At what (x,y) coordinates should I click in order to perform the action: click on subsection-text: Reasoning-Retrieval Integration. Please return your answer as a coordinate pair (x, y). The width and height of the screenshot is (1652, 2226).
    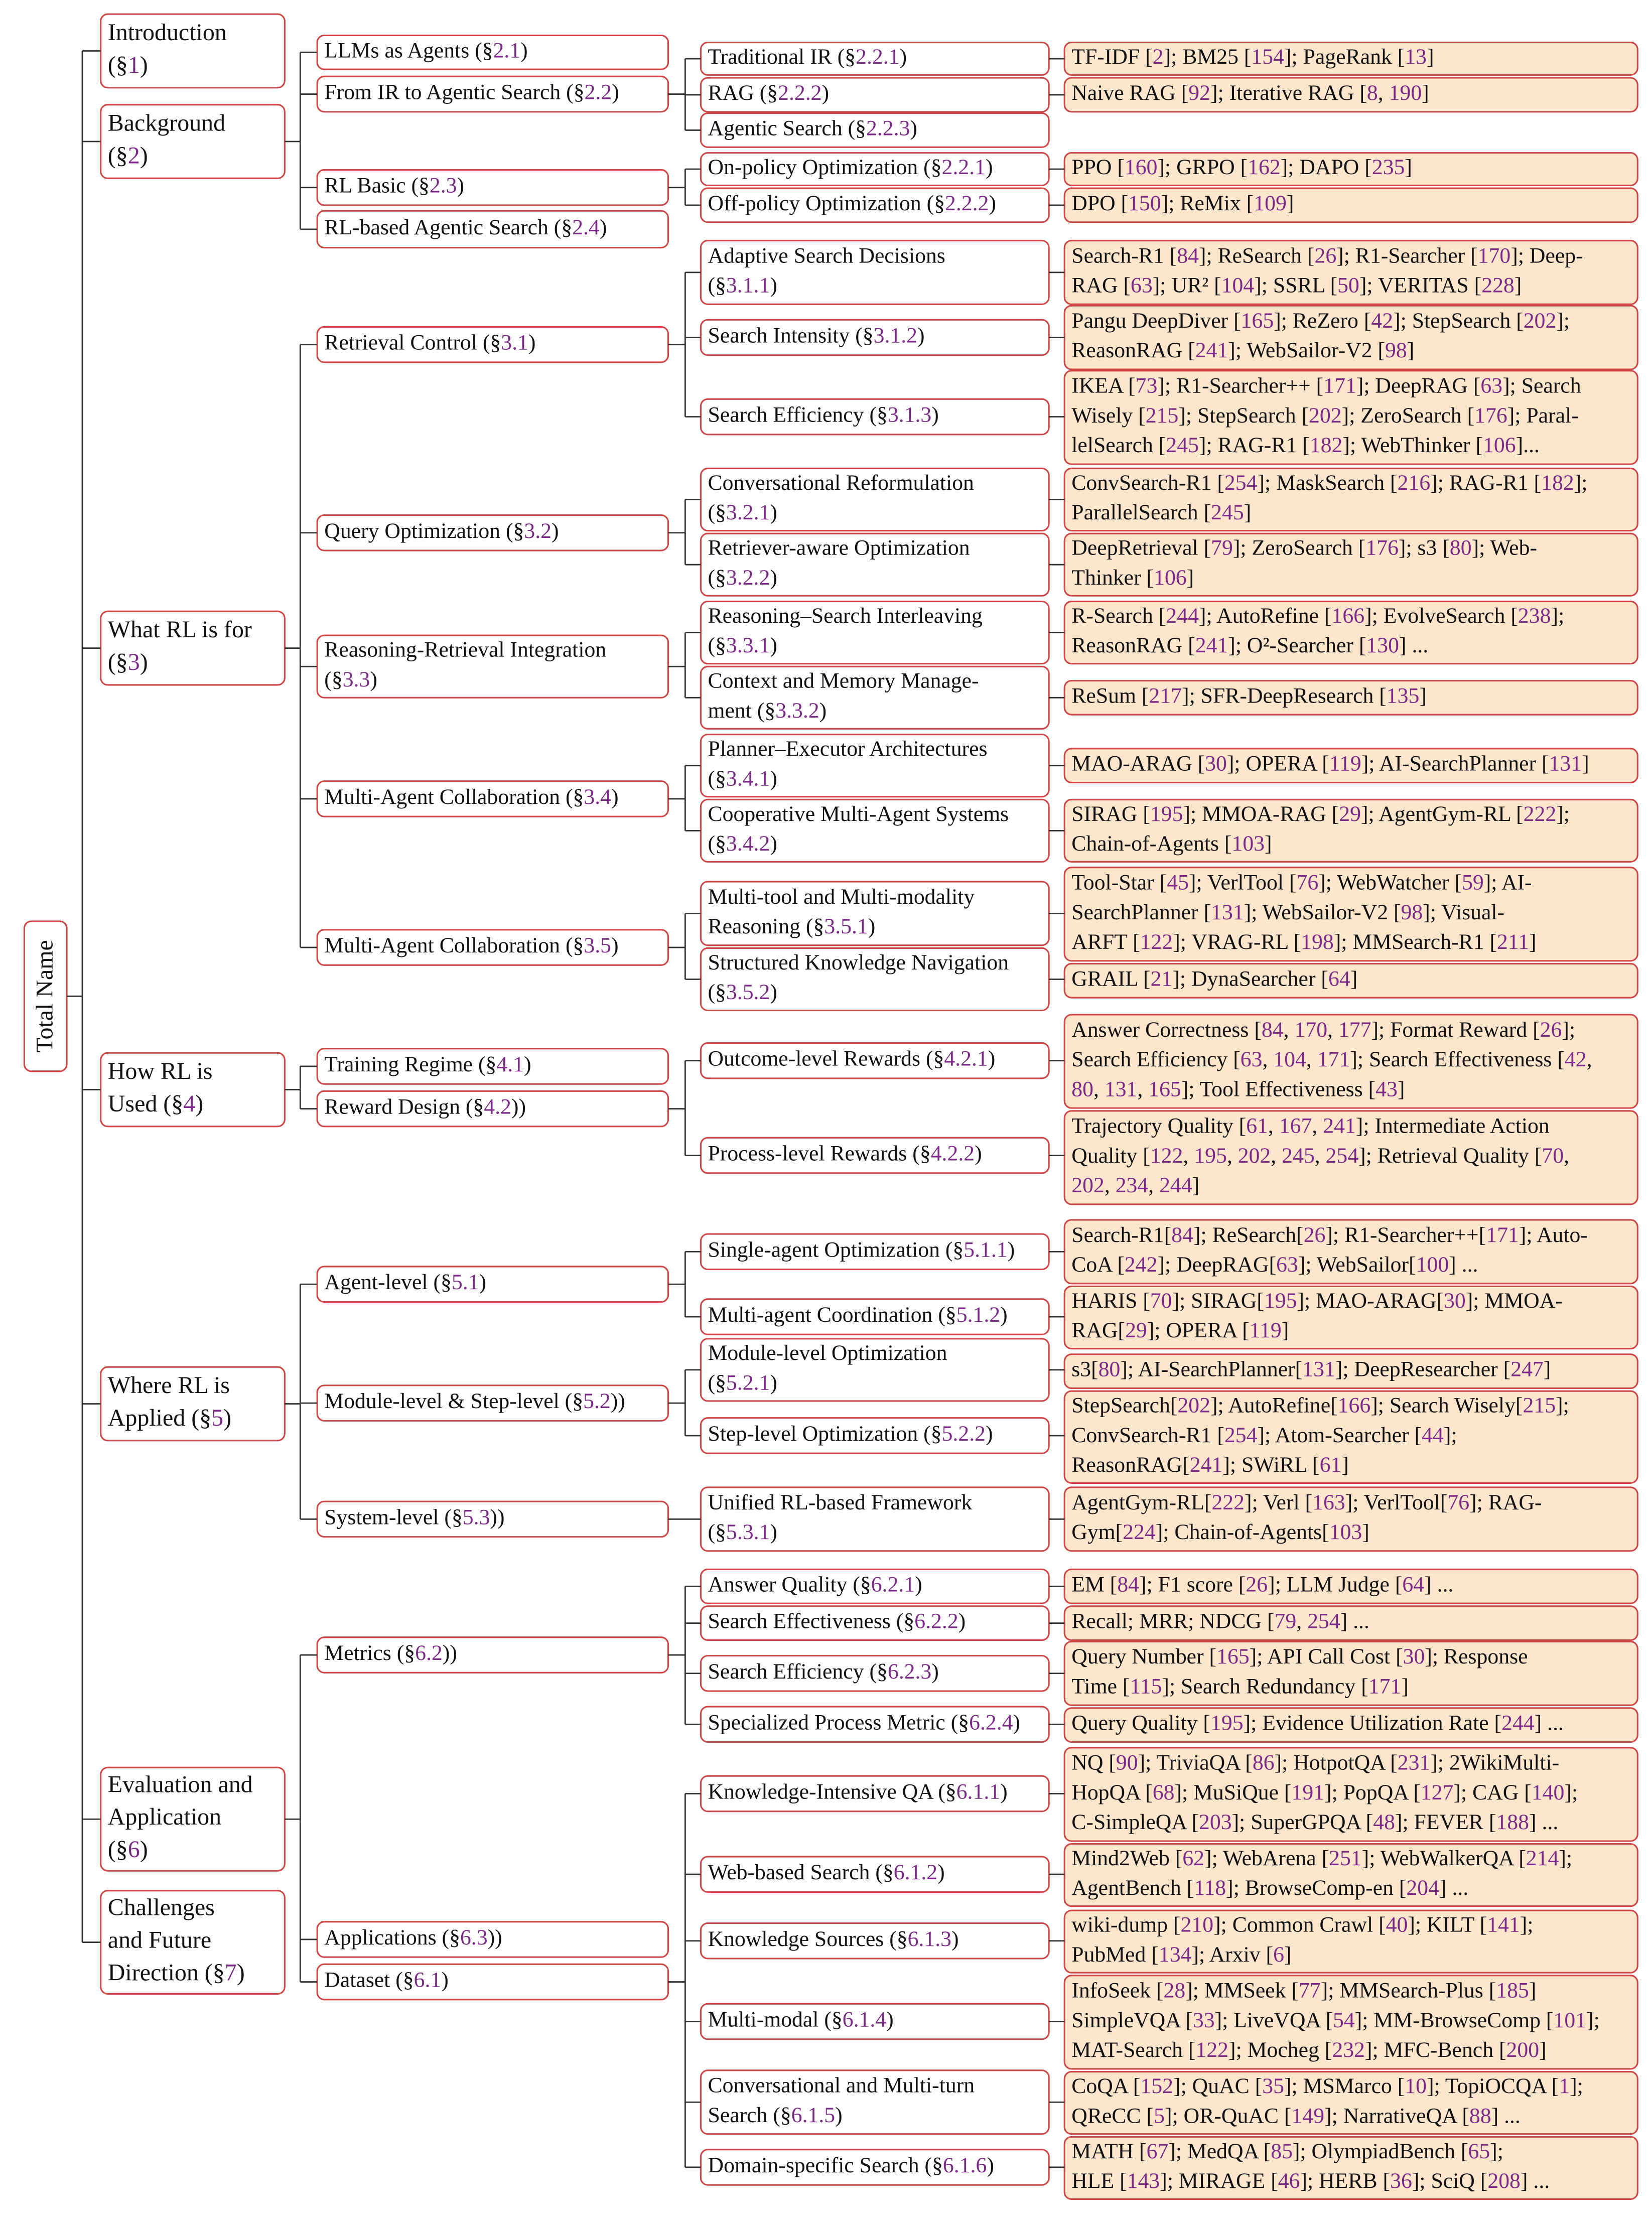
    Looking at the image, I should click on (465, 650).